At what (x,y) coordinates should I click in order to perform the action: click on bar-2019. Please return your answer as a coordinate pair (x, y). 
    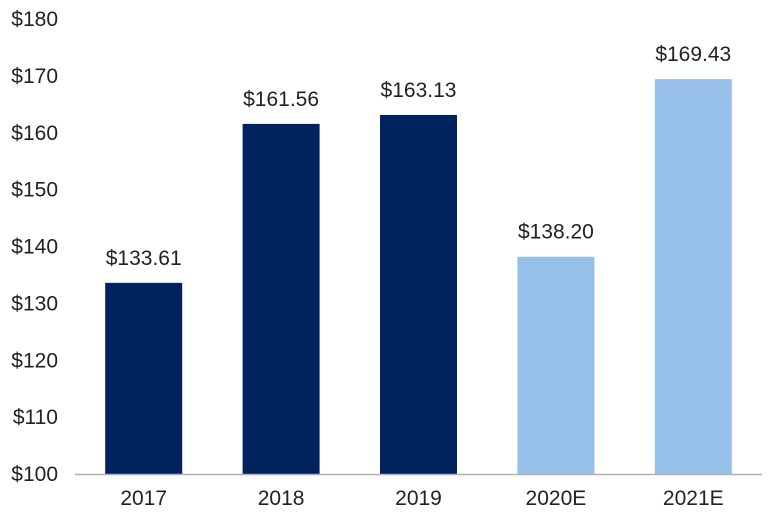
    Looking at the image, I should click on (418, 294).